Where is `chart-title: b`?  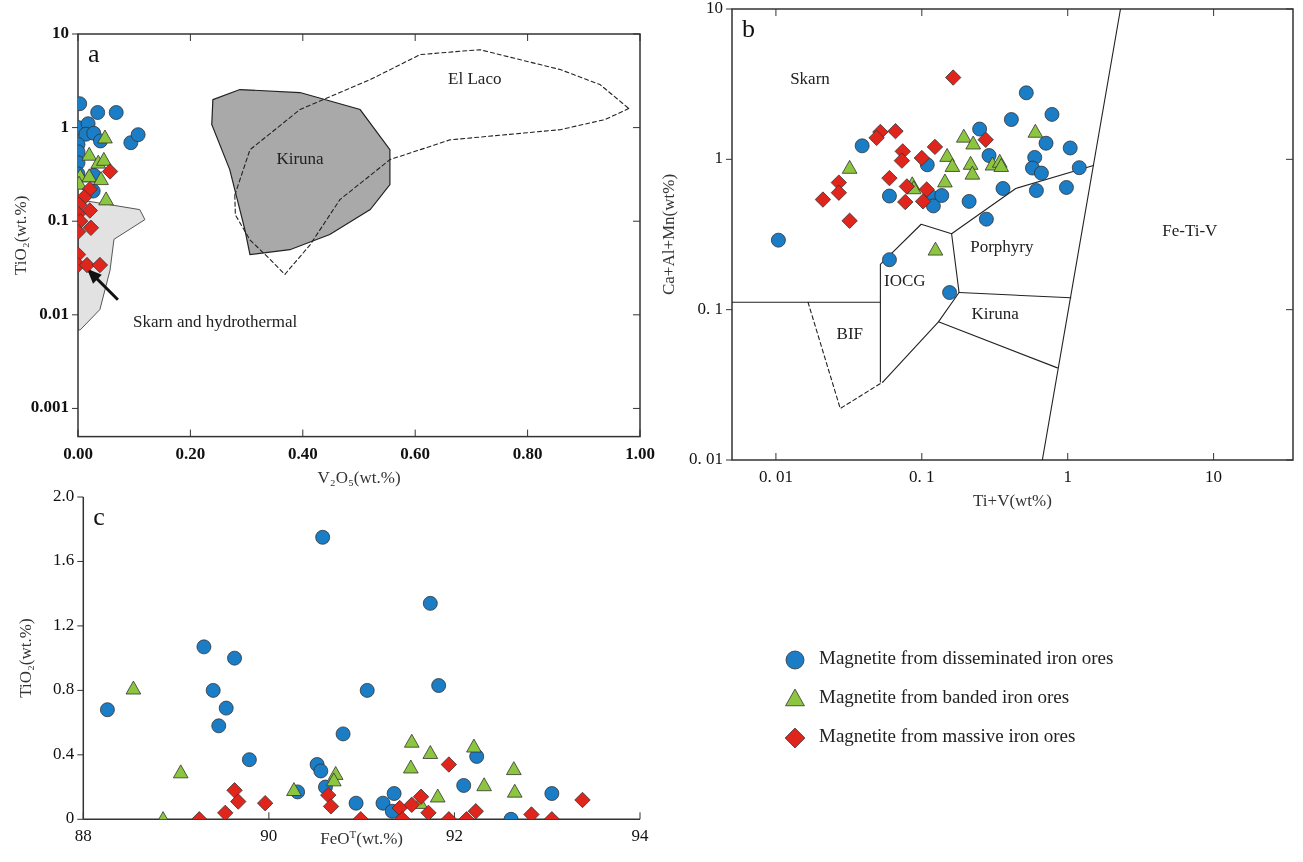
chart-title: b is located at coordinates (748, 28).